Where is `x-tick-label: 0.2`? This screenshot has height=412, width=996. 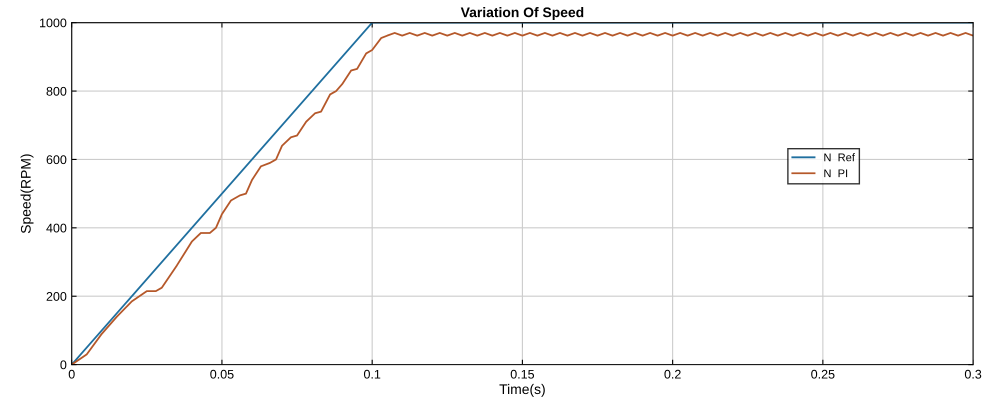 x-tick-label: 0.2 is located at coordinates (672, 374).